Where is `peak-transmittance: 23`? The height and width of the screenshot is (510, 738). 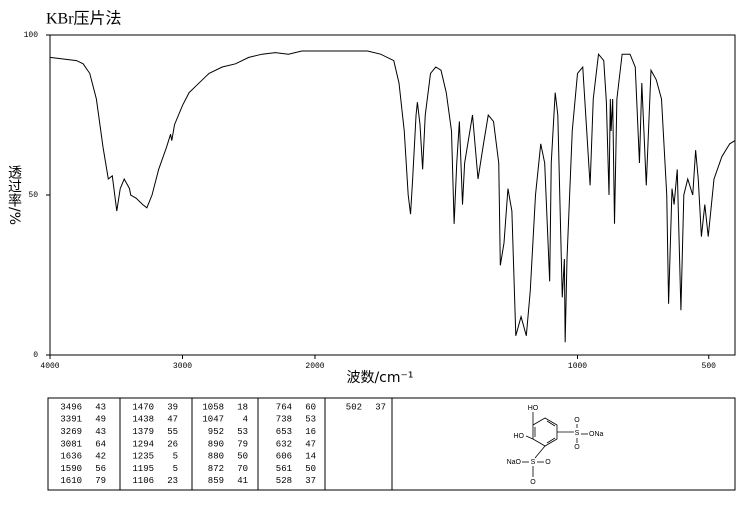 peak-transmittance: 23 is located at coordinates (172, 481).